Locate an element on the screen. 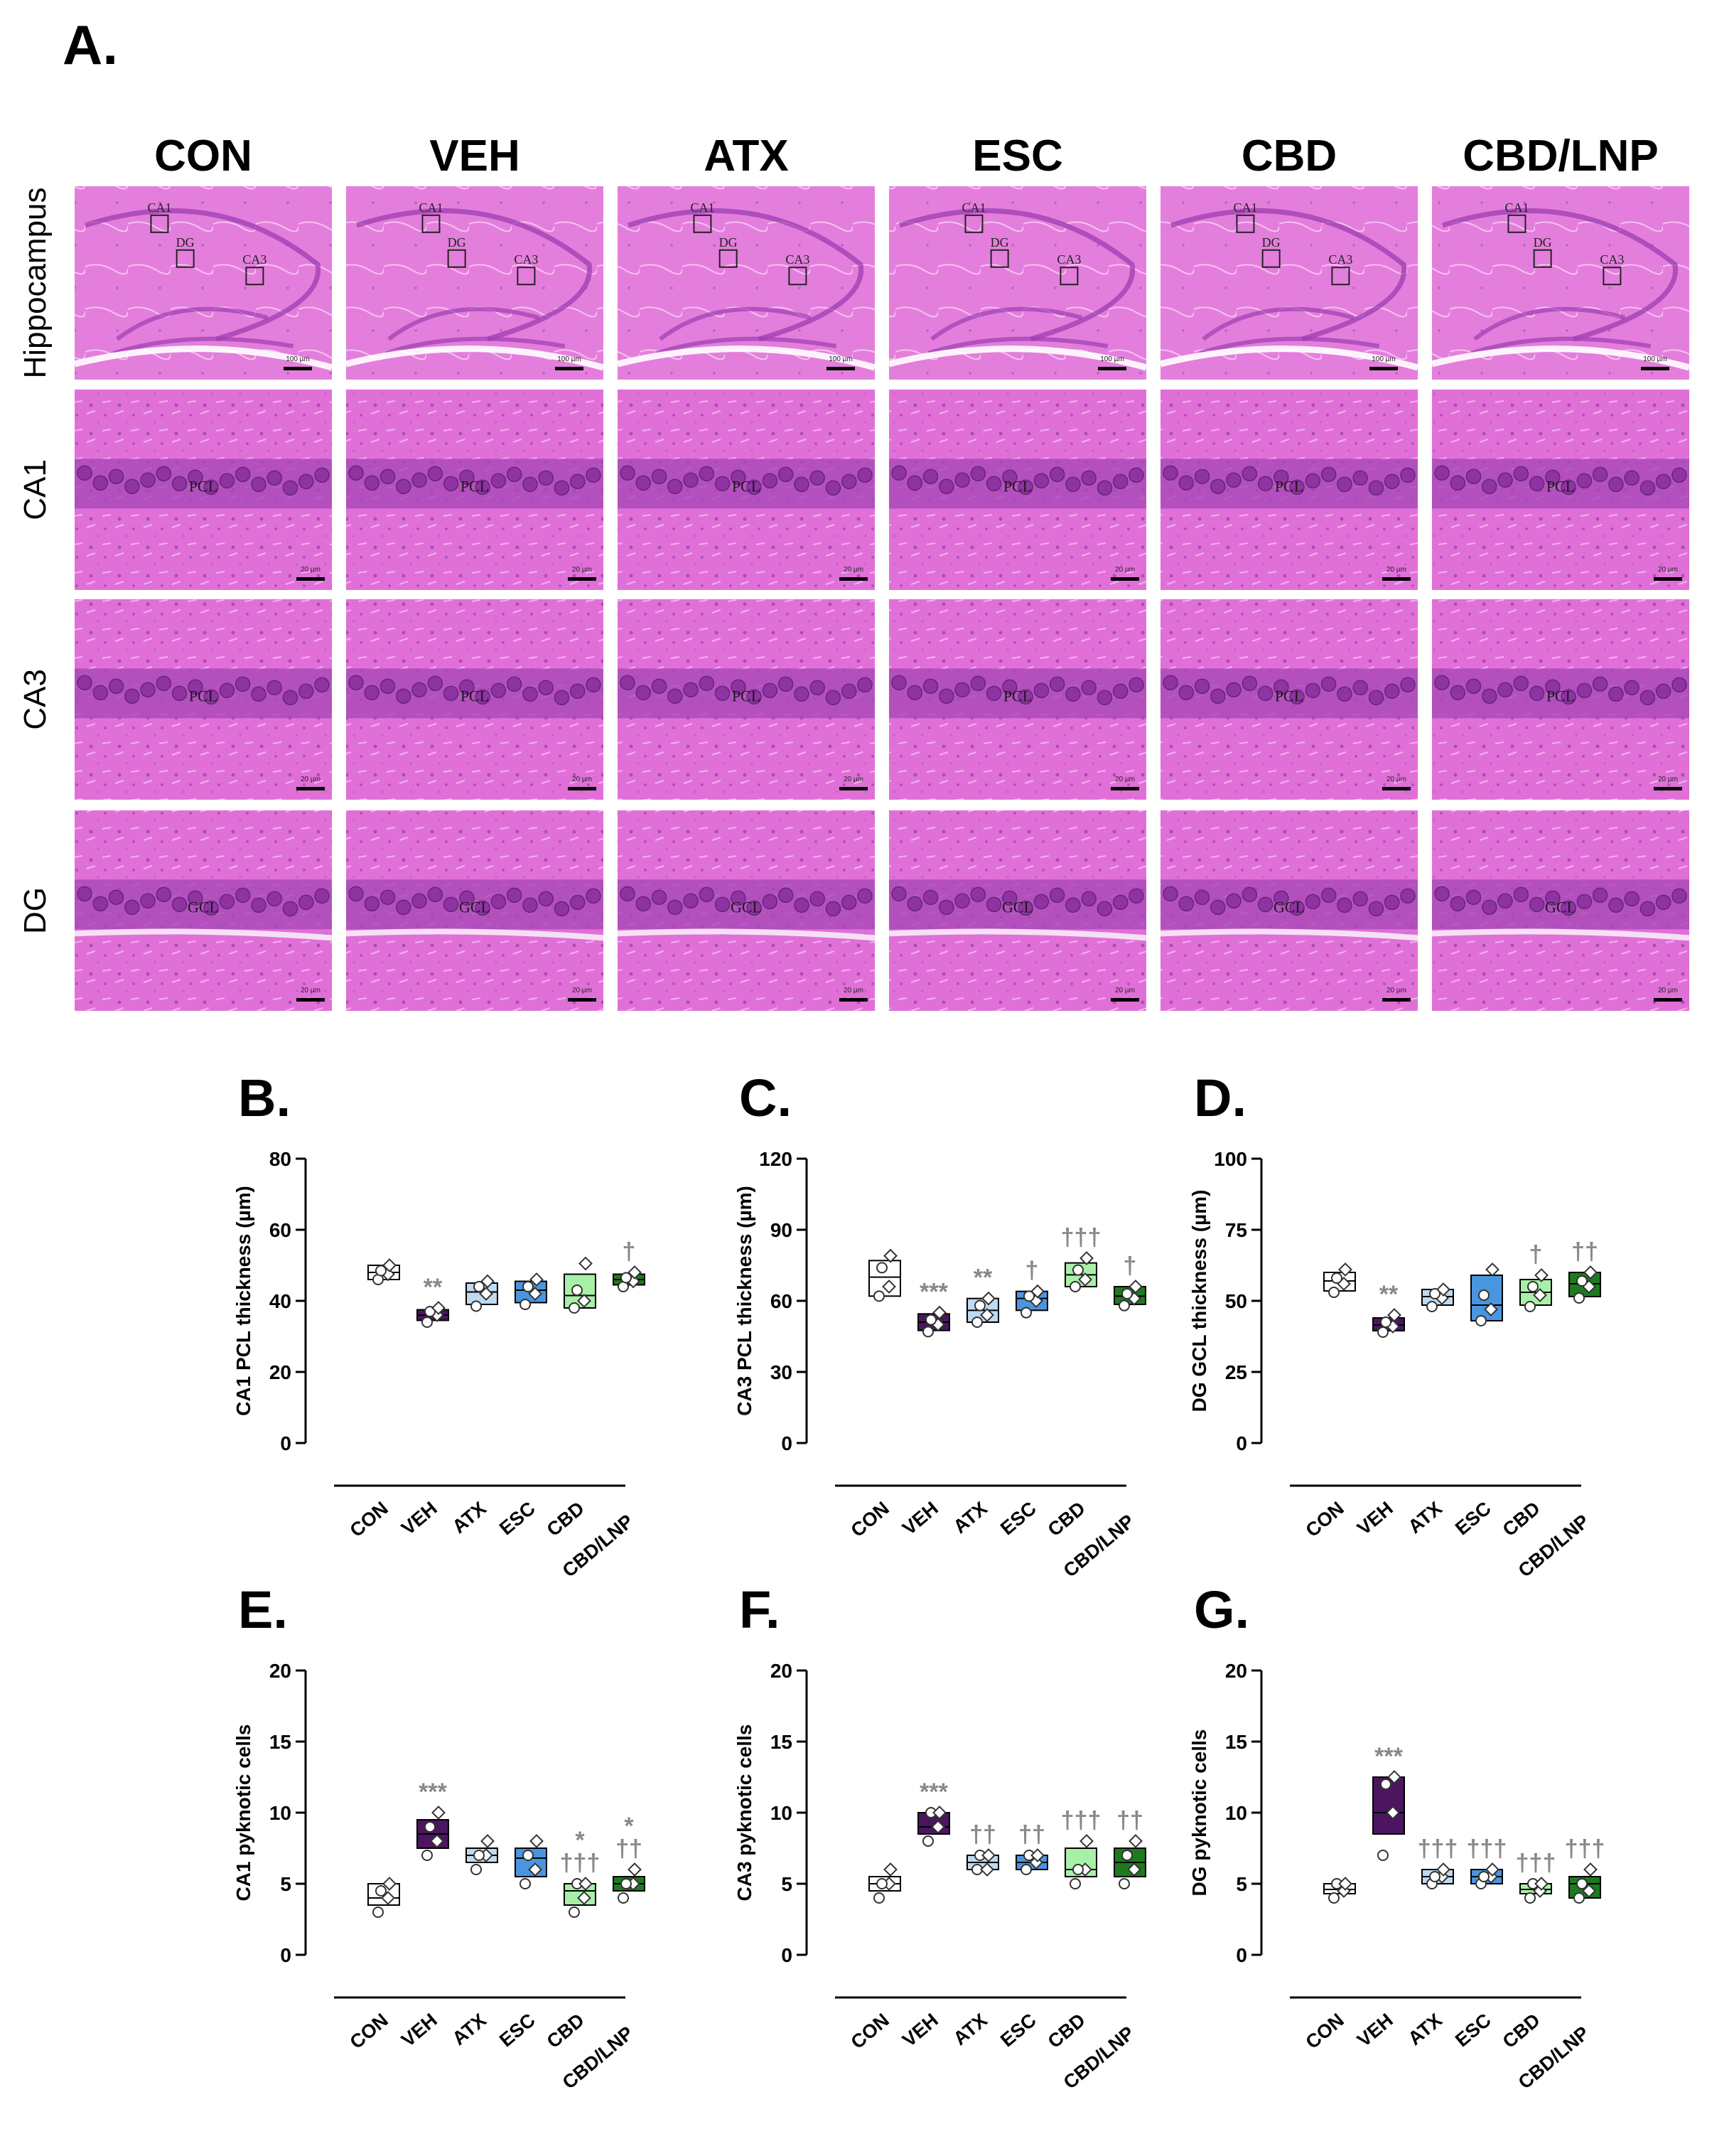 The image size is (1734, 2156). y-axis-label: CA3 pyknotic cells is located at coordinates (744, 1813).